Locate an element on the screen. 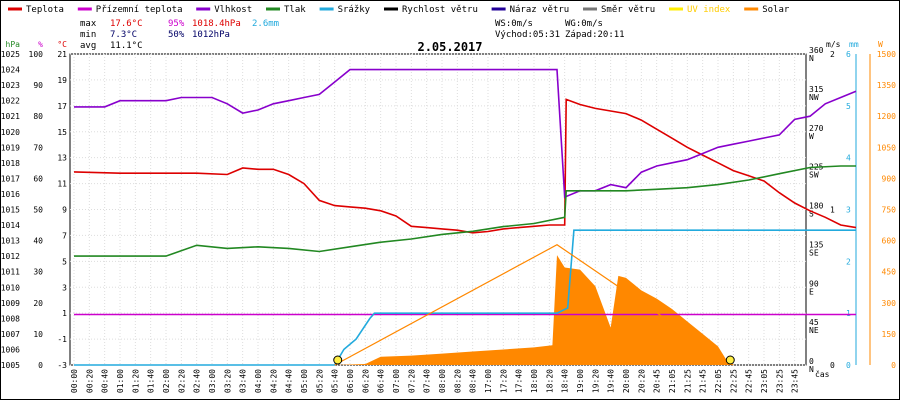 The height and width of the screenshot is (400, 900). x-tick-label-16: 05:20 is located at coordinates (319, 381).